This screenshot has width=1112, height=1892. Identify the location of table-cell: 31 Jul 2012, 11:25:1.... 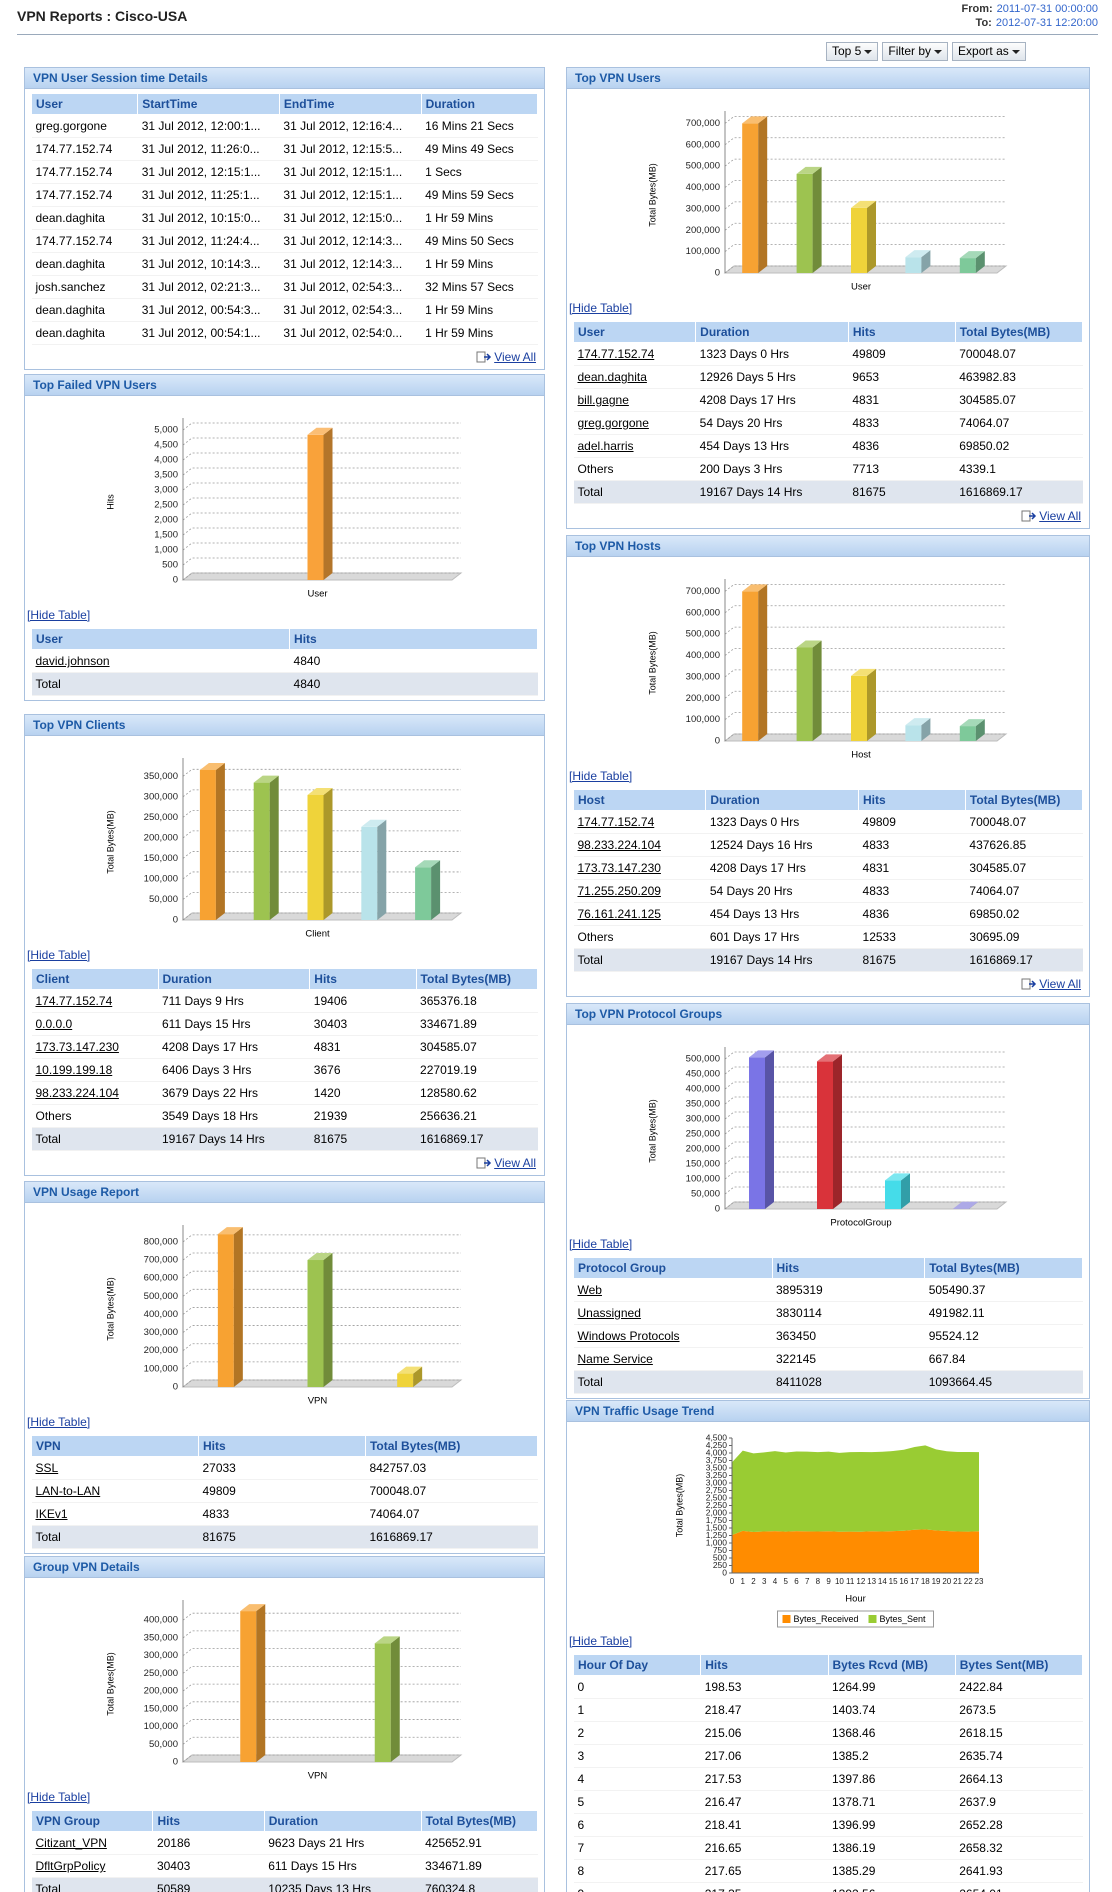
(208, 195).